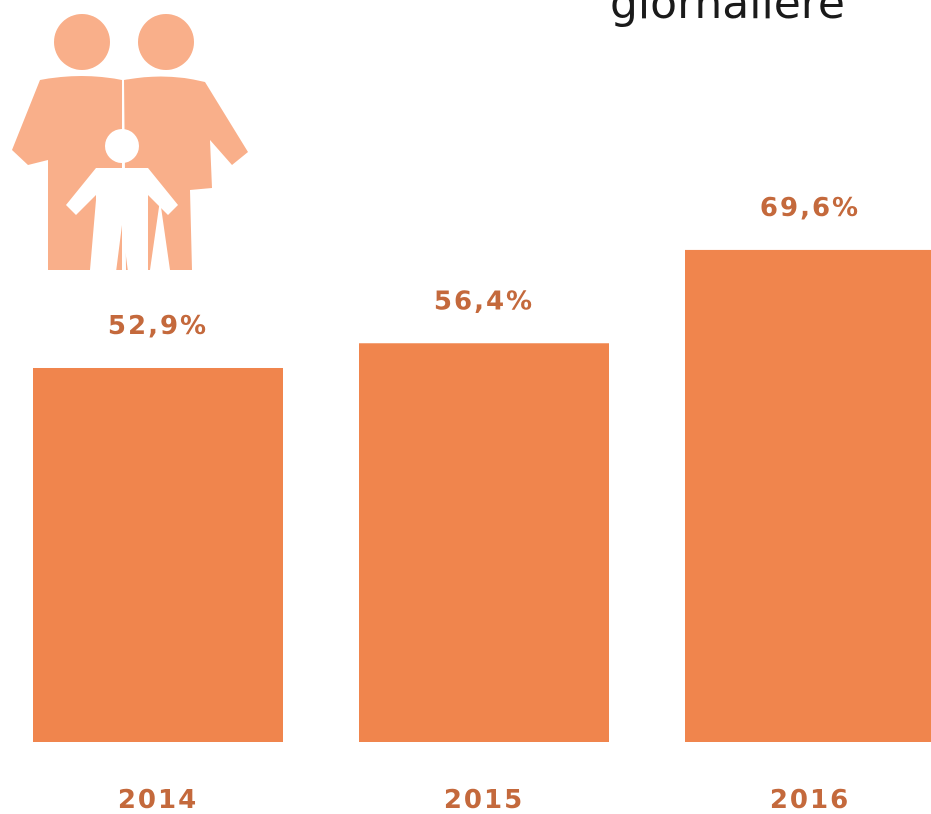  Describe the element at coordinates (484, 301) in the screenshot. I see `value-label: 56,4%` at that location.